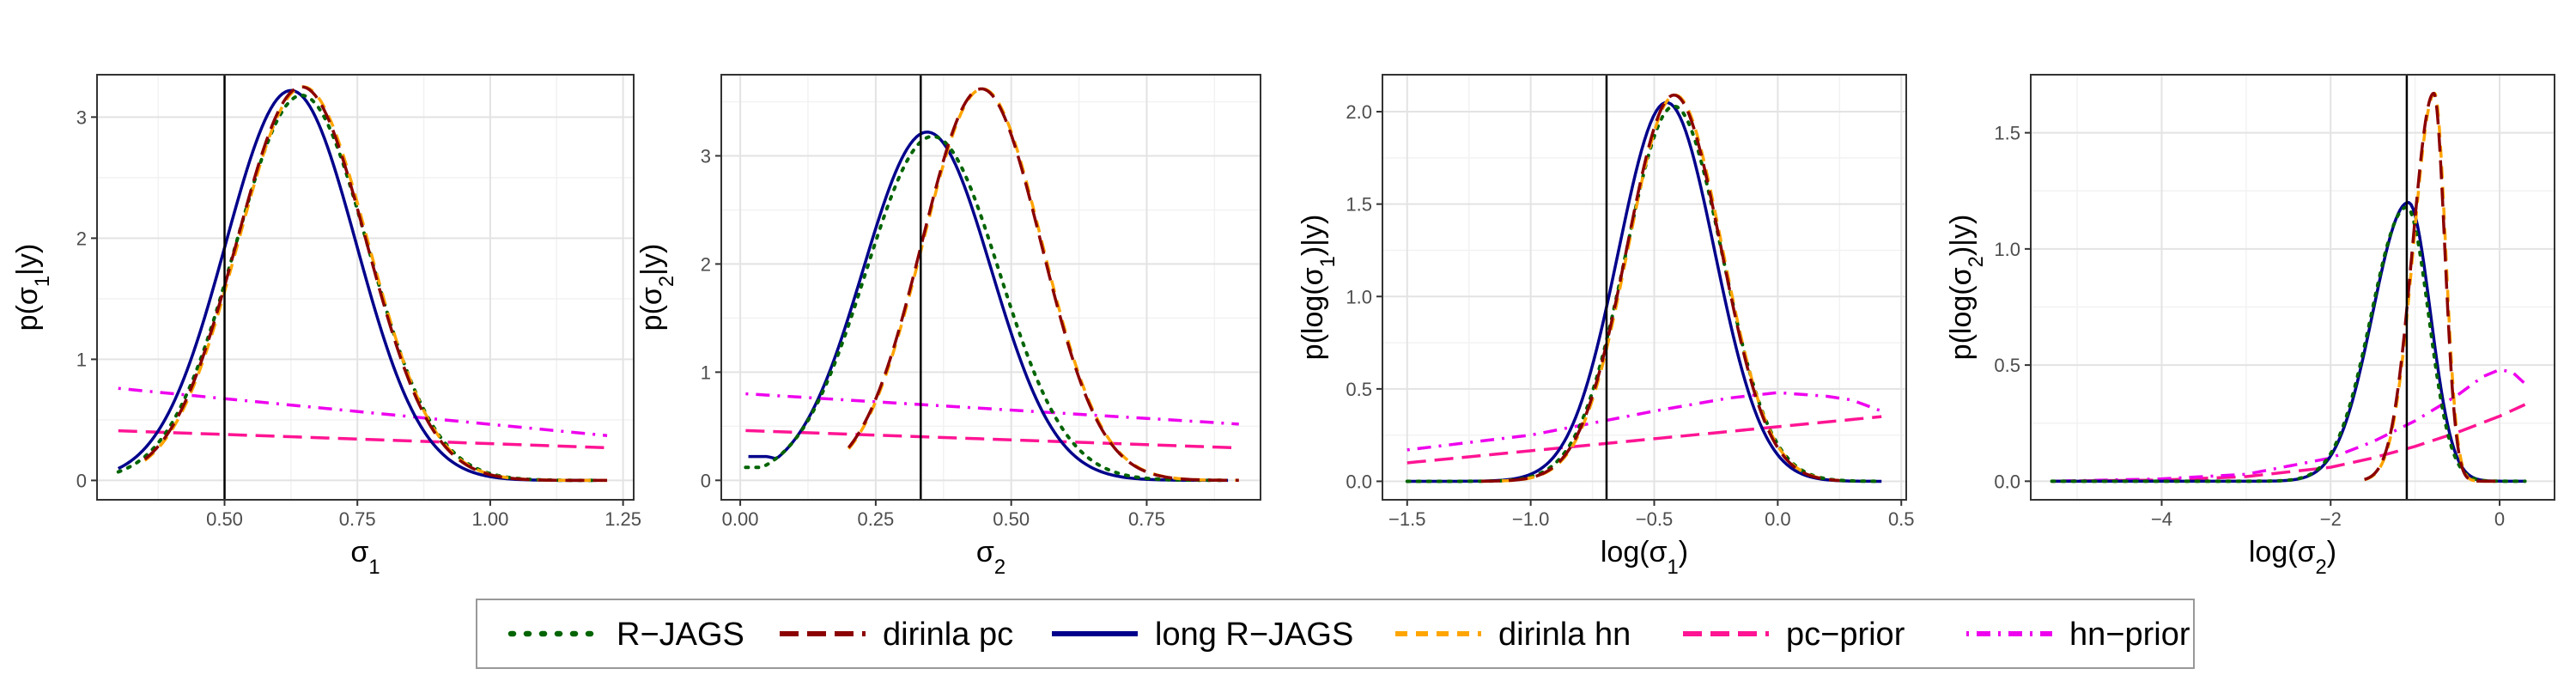  What do you see at coordinates (1359, 112) in the screenshot?
I see `y-tick-label: 2.0` at bounding box center [1359, 112].